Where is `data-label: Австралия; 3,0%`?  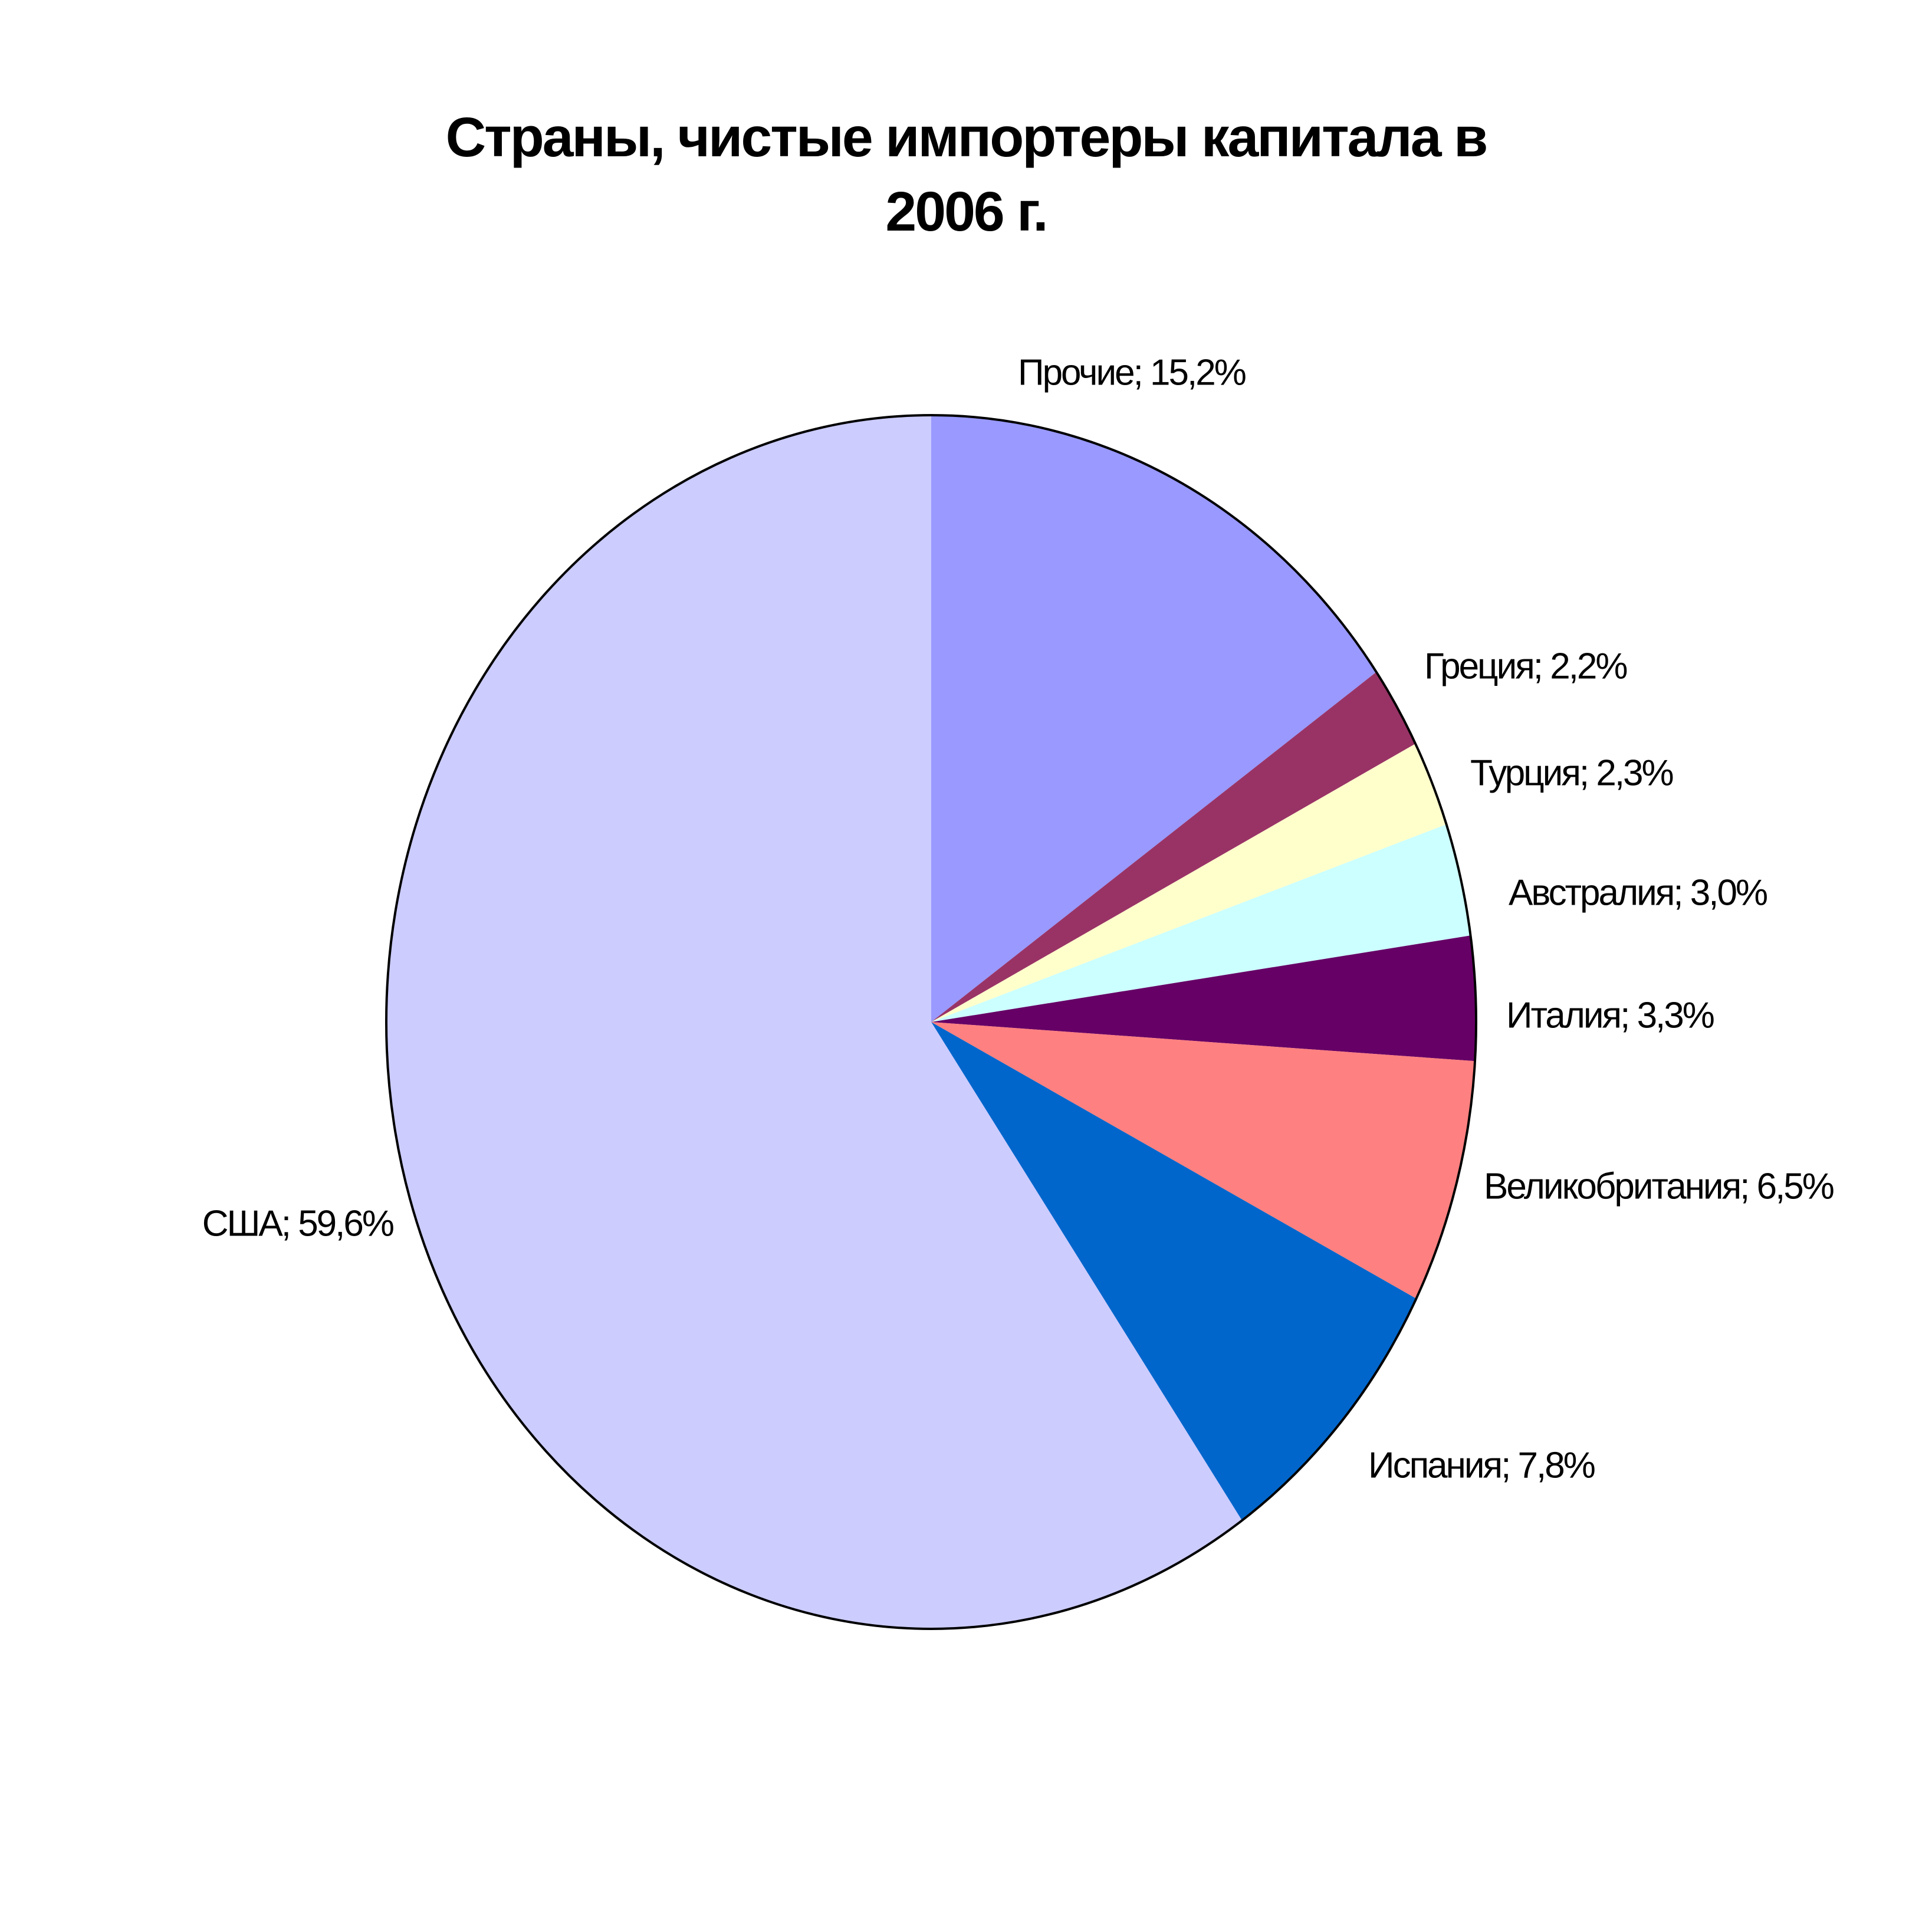
data-label: Австралия; 3,0% is located at coordinates (1638, 892).